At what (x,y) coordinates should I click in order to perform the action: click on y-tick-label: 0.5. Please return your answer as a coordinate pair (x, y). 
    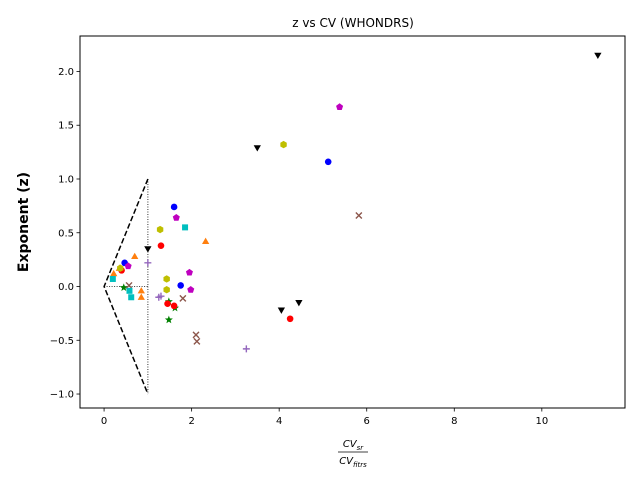
    Looking at the image, I should click on (66, 233).